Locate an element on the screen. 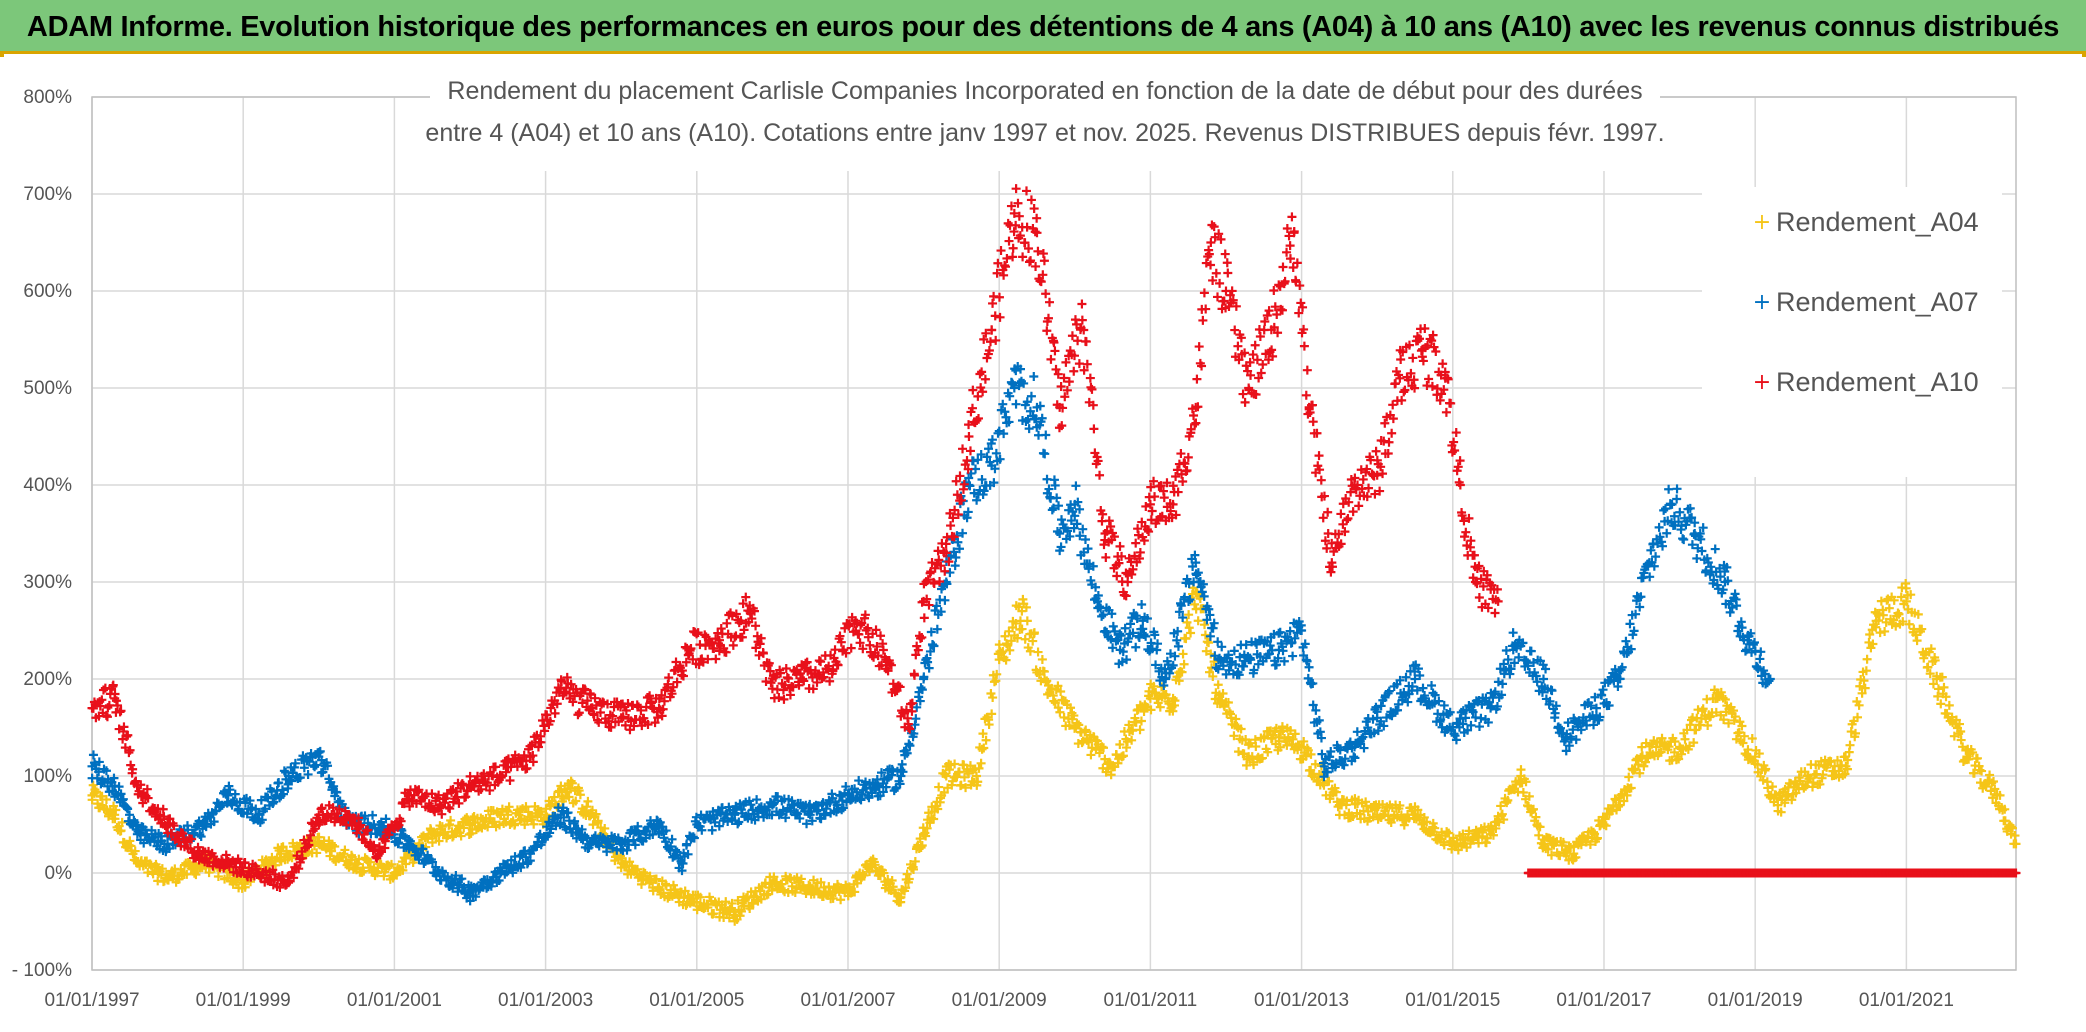  x-tick-label: 01/01/2003 is located at coordinates (545, 1000).